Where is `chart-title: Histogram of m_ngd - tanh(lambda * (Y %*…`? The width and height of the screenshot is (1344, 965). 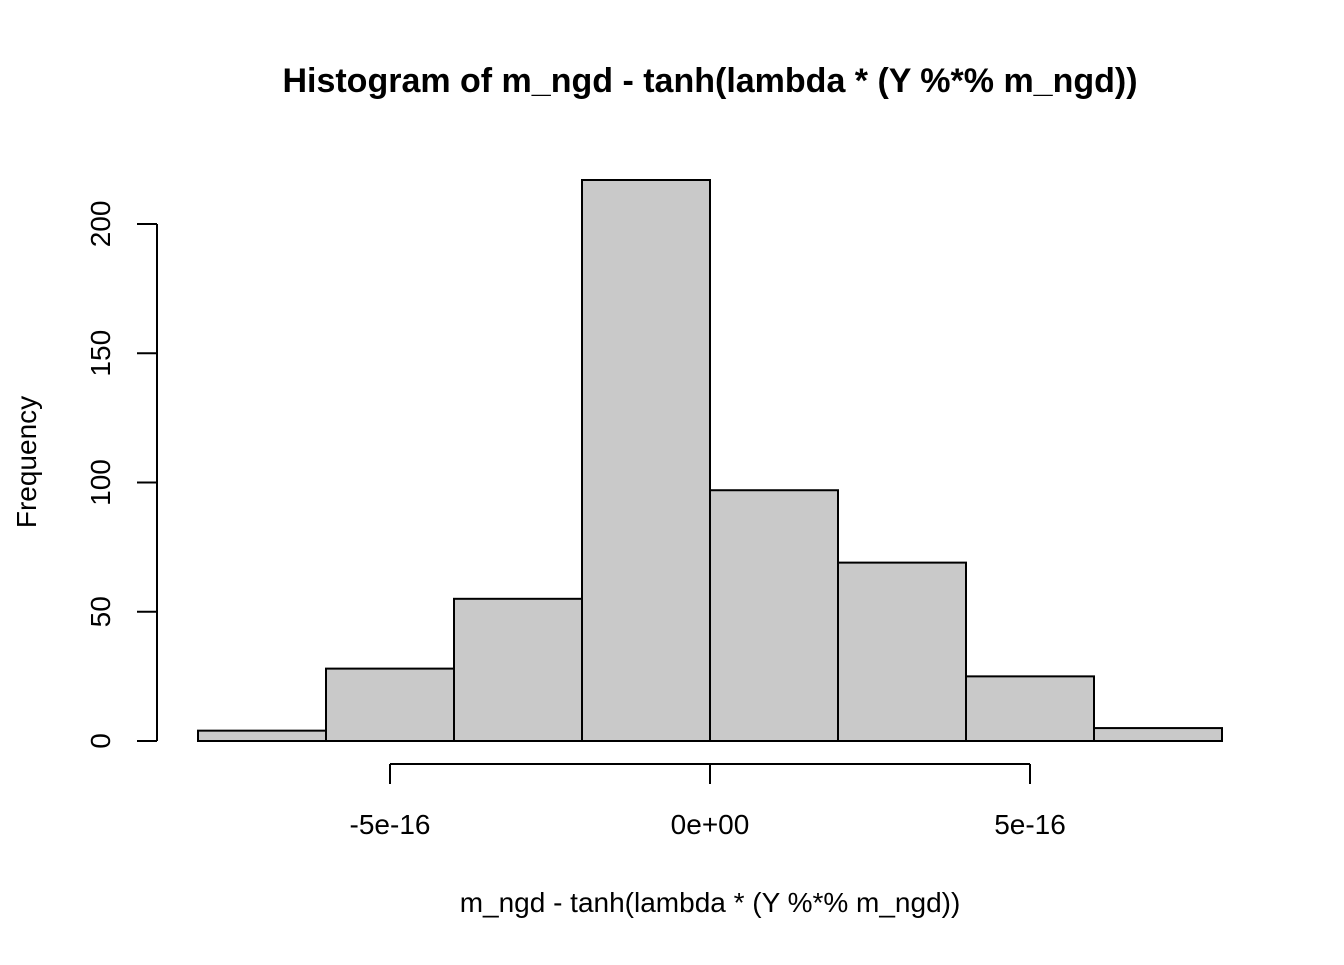
chart-title: Histogram of m_ngd - tanh(lambda * (Y %*… is located at coordinates (709, 81).